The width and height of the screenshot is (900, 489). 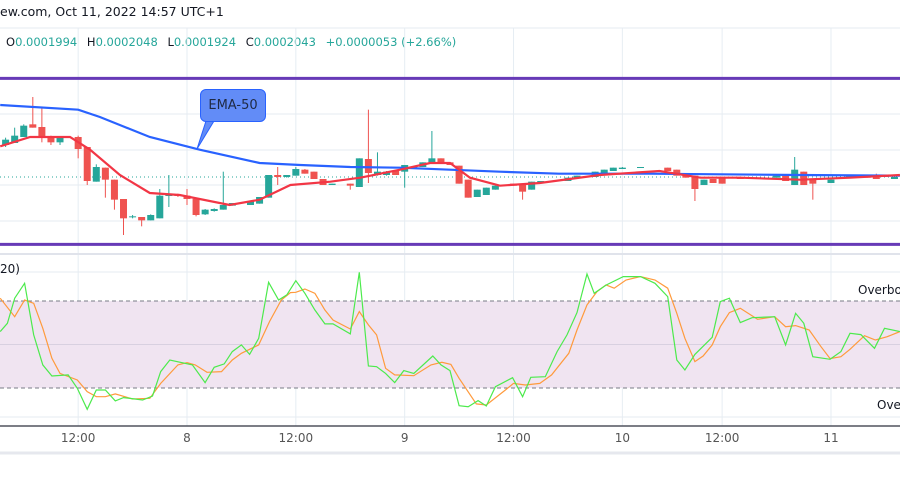 I want to click on high-label: H, so click(x=91, y=42).